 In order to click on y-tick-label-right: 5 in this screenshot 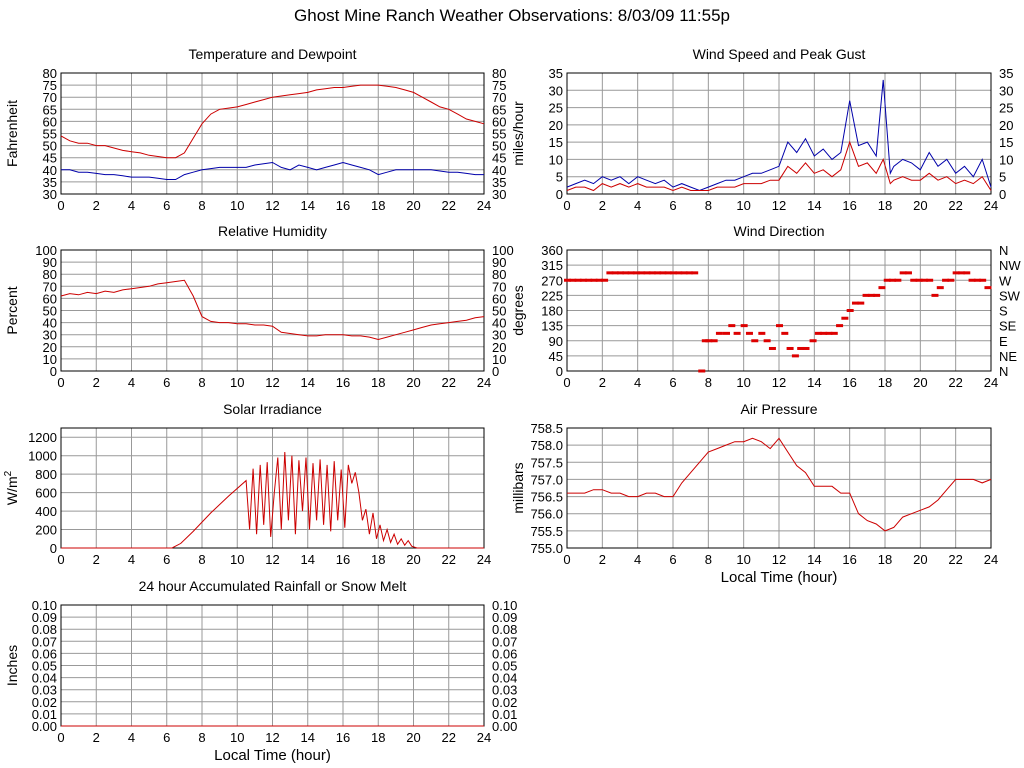, I will do `click(1002, 177)`.